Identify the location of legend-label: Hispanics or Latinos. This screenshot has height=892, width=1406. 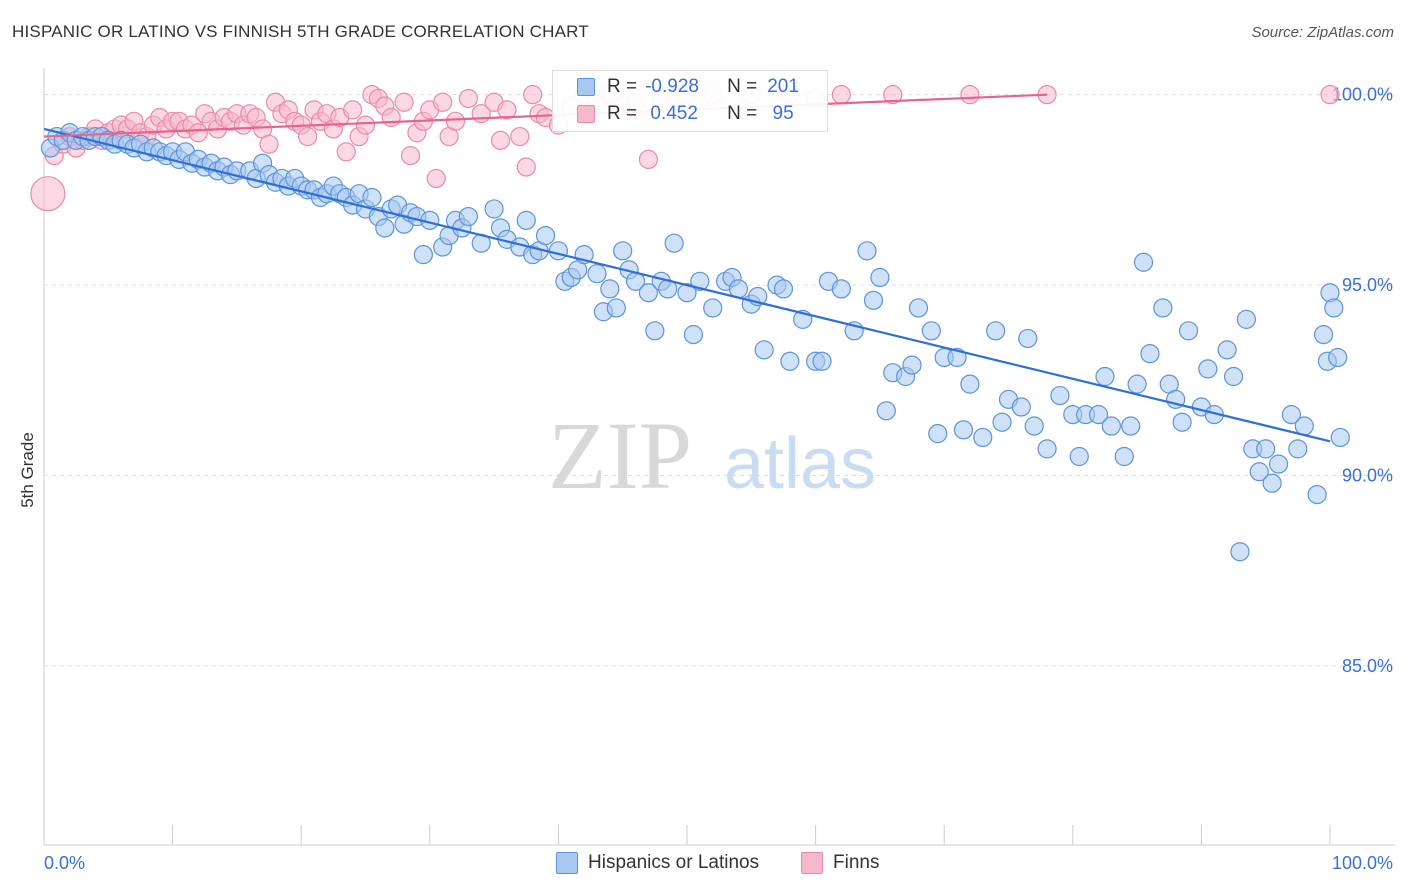
(674, 862).